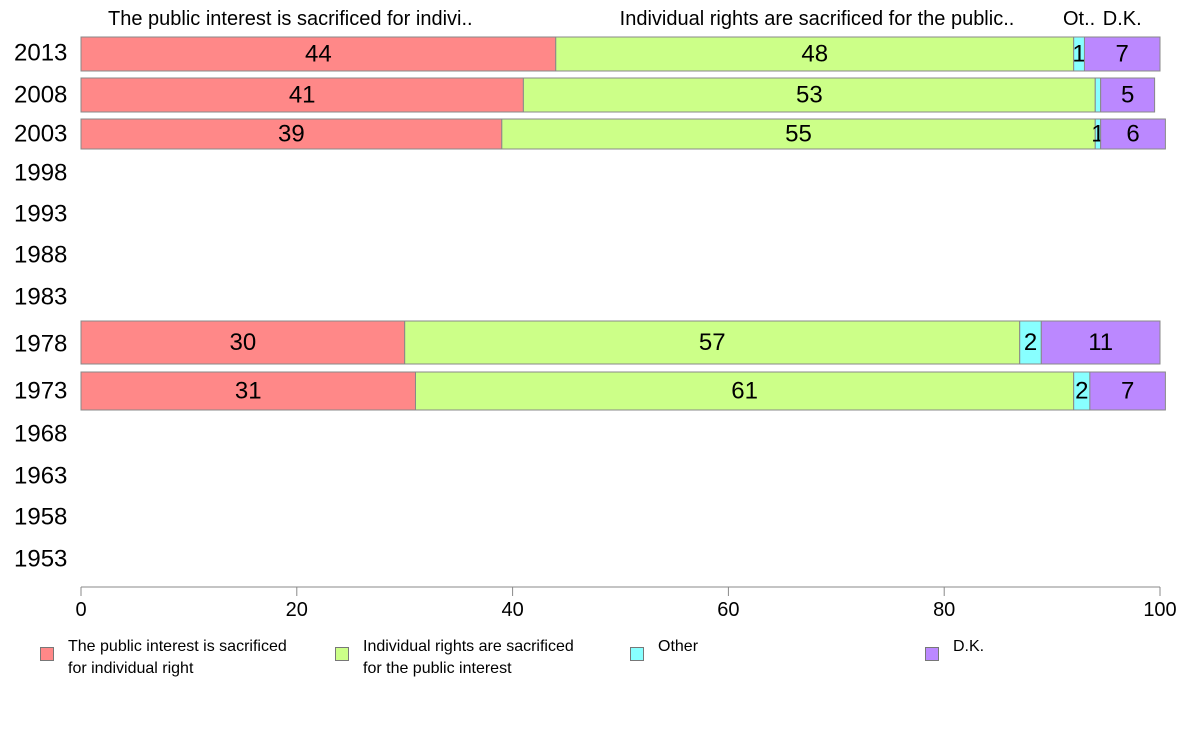 Image resolution: width=1188 pixels, height=736 pixels. Describe the element at coordinates (80, 610) in the screenshot. I see `x-tick-label: 0` at that location.